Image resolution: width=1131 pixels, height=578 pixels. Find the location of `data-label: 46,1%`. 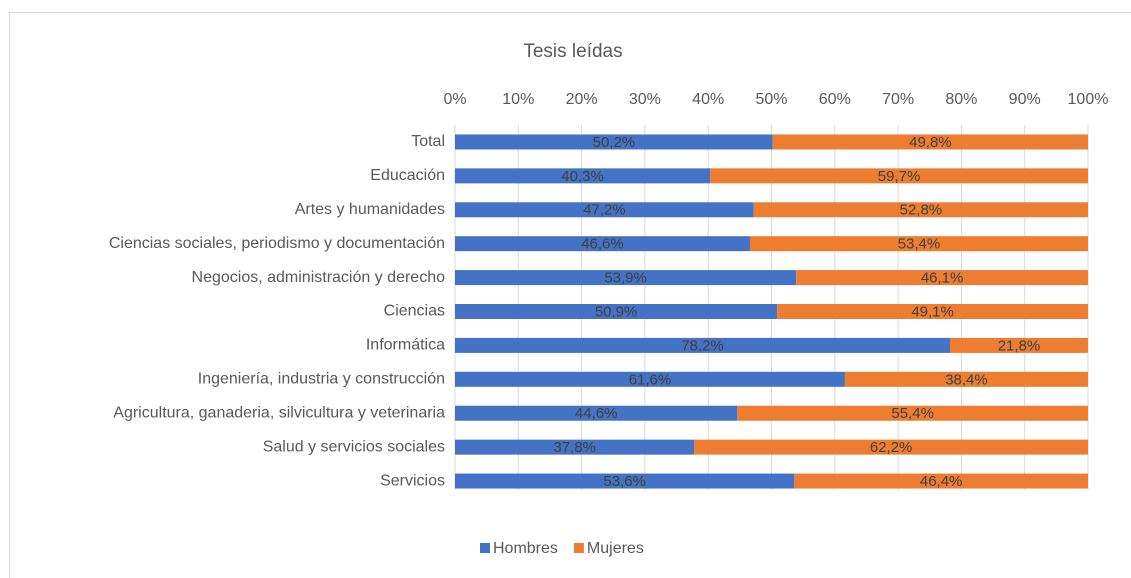

data-label: 46,1% is located at coordinates (942, 278).